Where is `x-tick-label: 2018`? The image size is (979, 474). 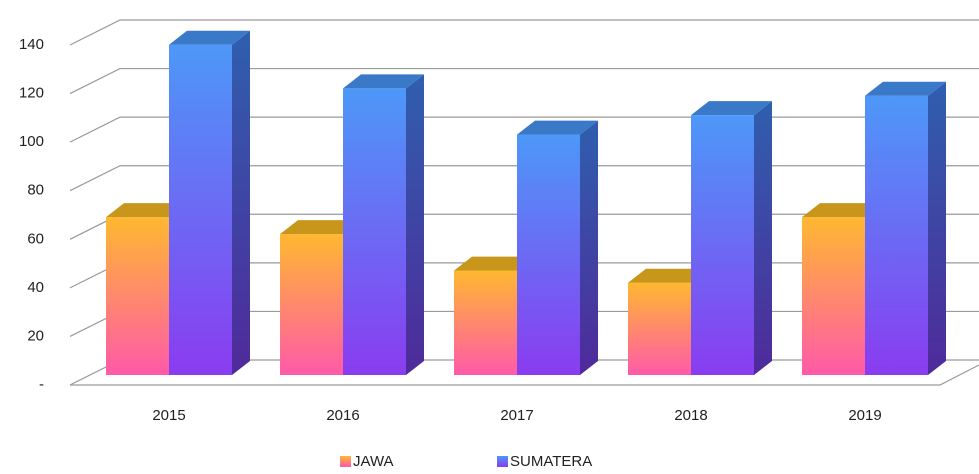
x-tick-label: 2018 is located at coordinates (690, 415).